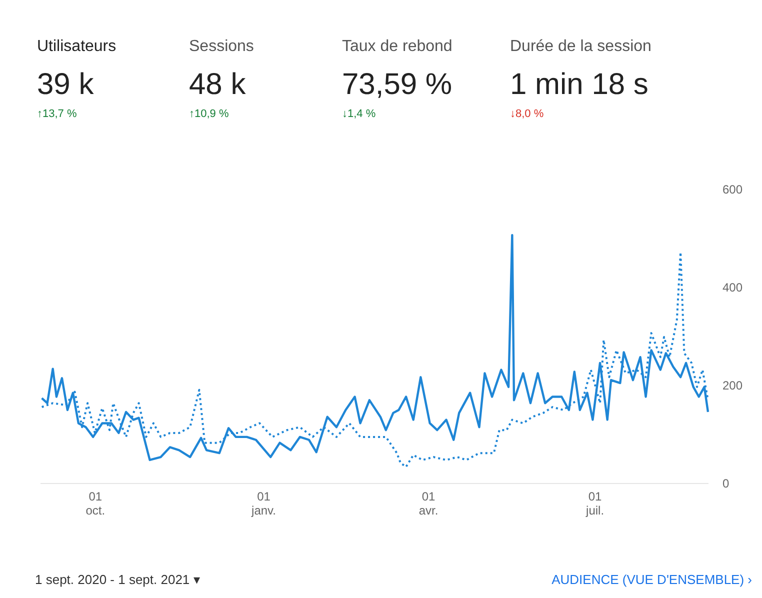  I want to click on text: ↑10,9 %, so click(209, 114).